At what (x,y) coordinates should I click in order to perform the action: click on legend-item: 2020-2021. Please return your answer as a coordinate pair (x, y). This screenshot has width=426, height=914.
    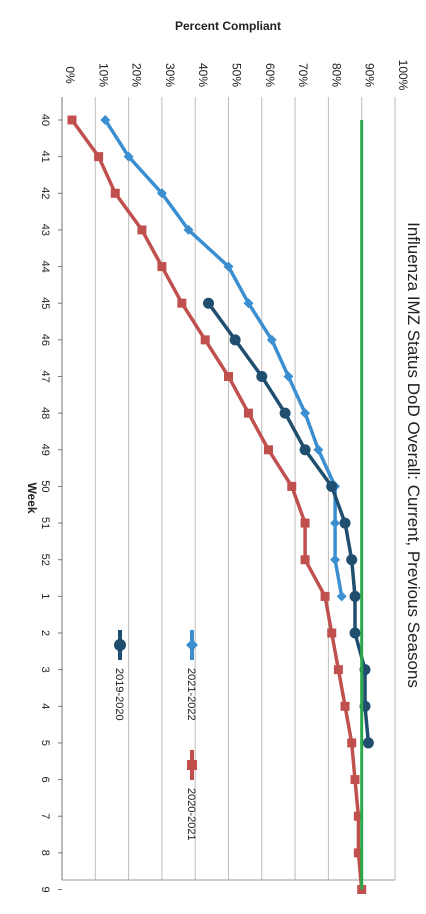
    Looking at the image, I should click on (191, 795).